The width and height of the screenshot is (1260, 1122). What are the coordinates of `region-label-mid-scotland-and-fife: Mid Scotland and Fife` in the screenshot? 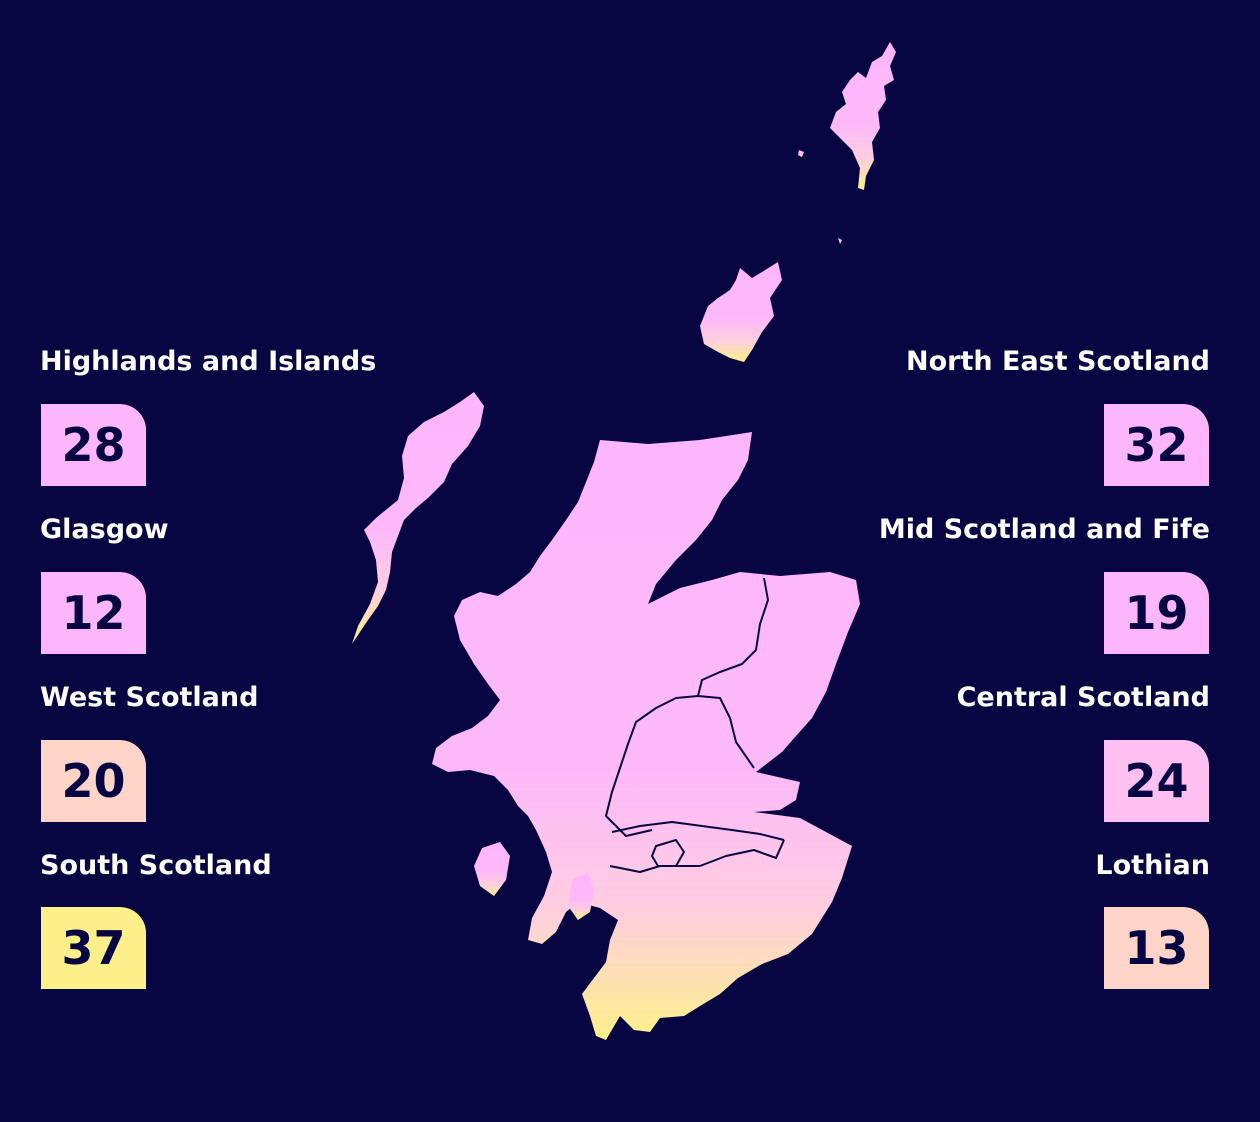 It's located at (1044, 529).